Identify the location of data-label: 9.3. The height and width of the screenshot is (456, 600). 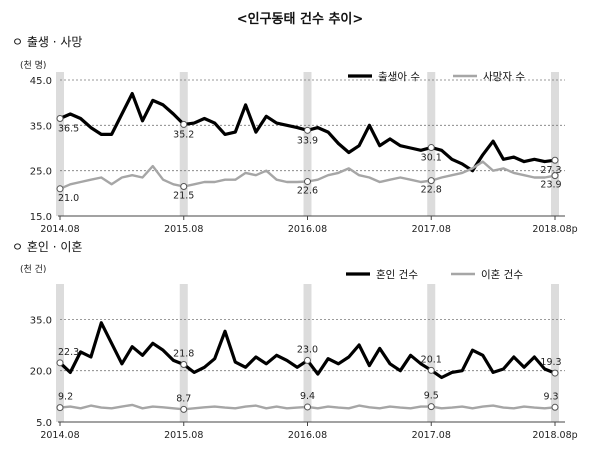
(550, 396).